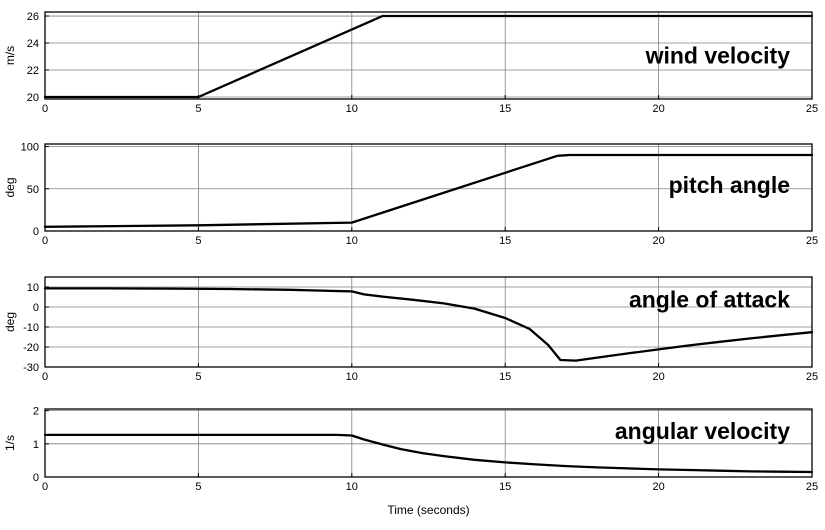 The height and width of the screenshot is (530, 825). Describe the element at coordinates (10, 55) in the screenshot. I see `y-axis-label: m/s` at that location.